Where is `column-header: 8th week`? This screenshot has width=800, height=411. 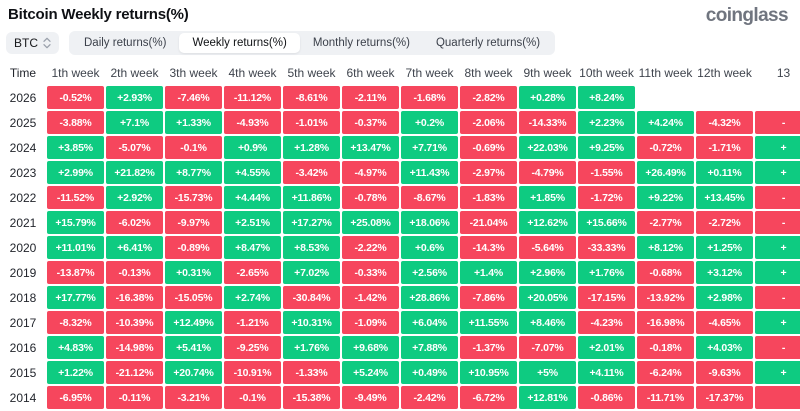 column-header: 8th week is located at coordinates (488, 73).